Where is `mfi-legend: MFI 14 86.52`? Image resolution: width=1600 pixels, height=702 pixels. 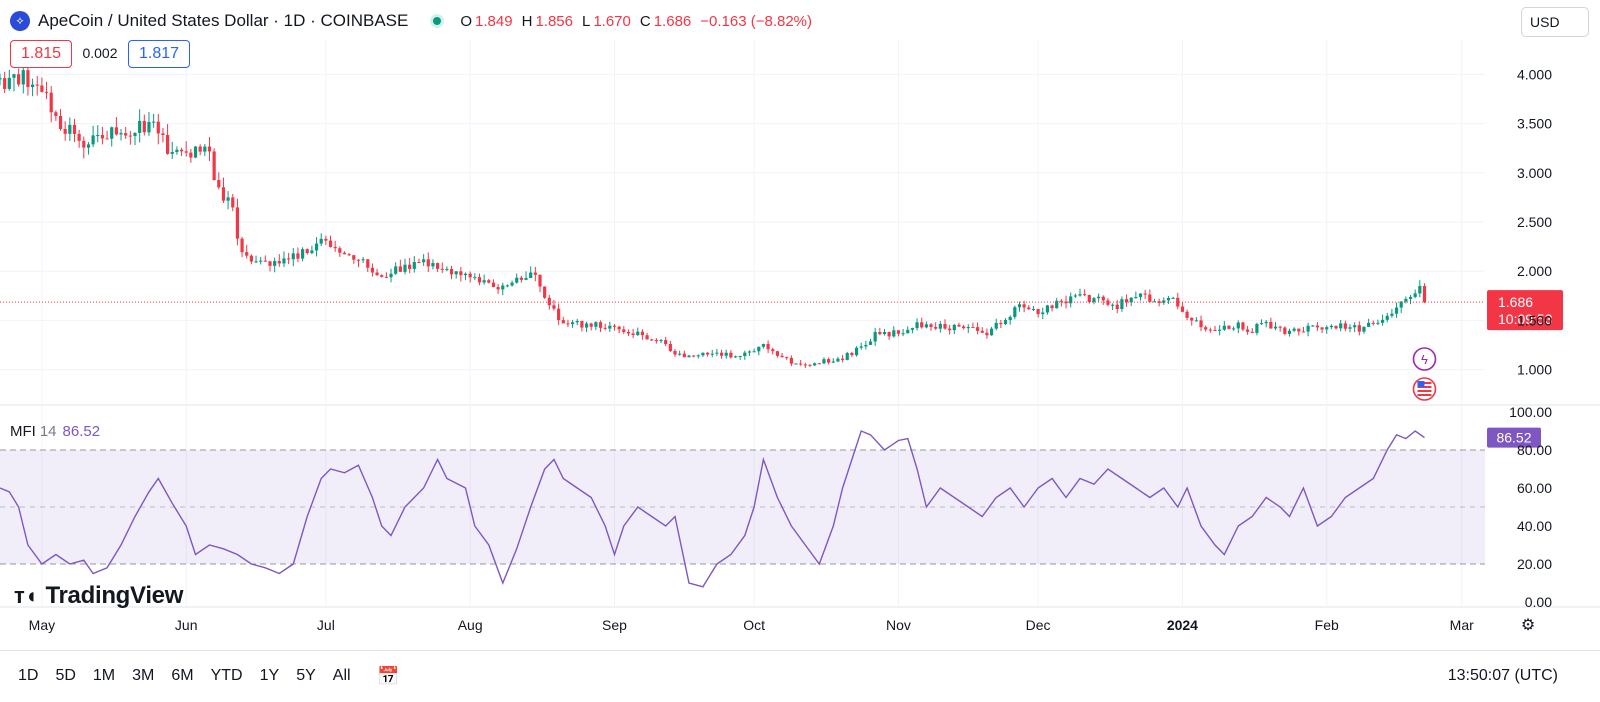
mfi-legend: MFI 14 86.52 is located at coordinates (55, 431).